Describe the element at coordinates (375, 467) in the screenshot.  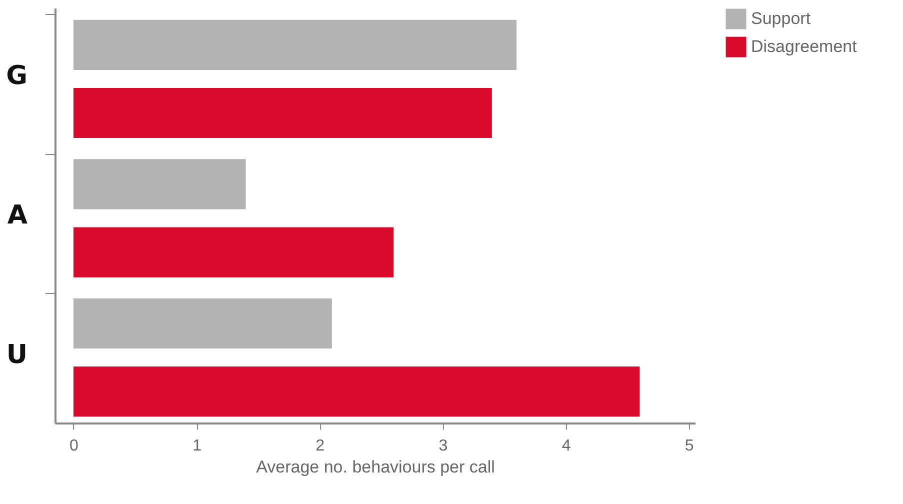
I see `x-axis-title: Average no. behaviours per call` at that location.